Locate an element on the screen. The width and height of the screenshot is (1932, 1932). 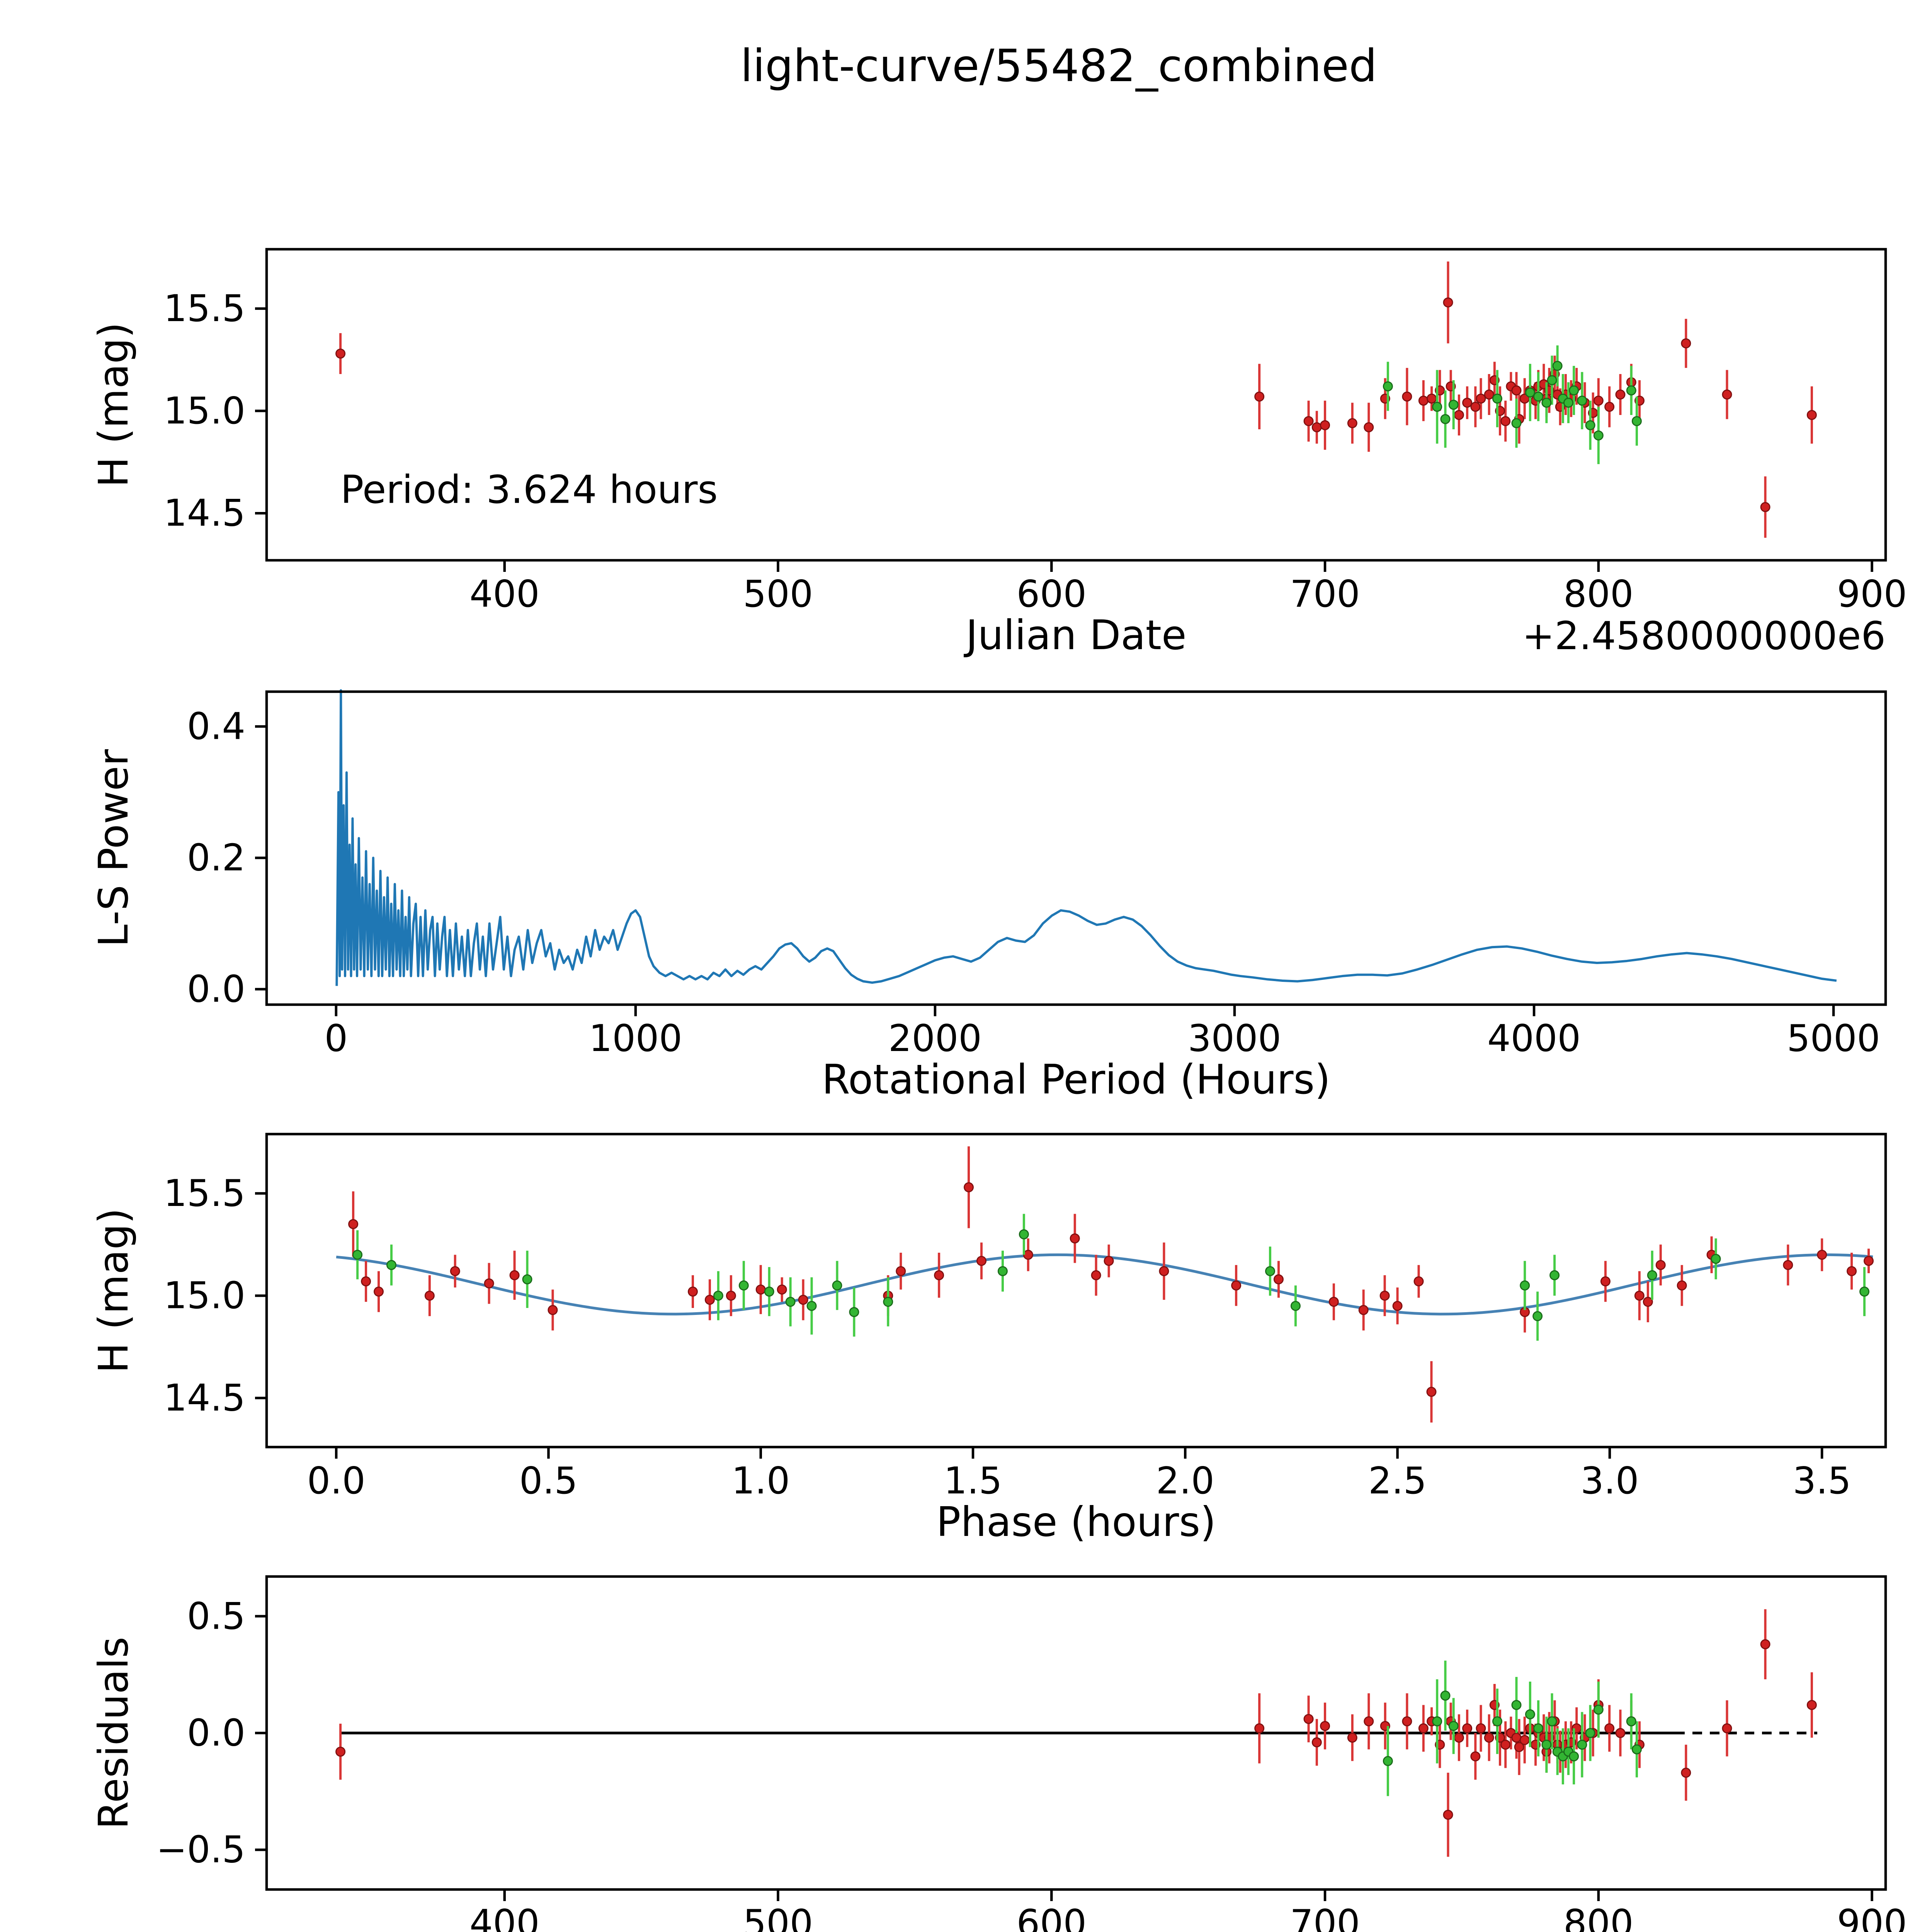
x-tick-label: 500 is located at coordinates (778, 595).